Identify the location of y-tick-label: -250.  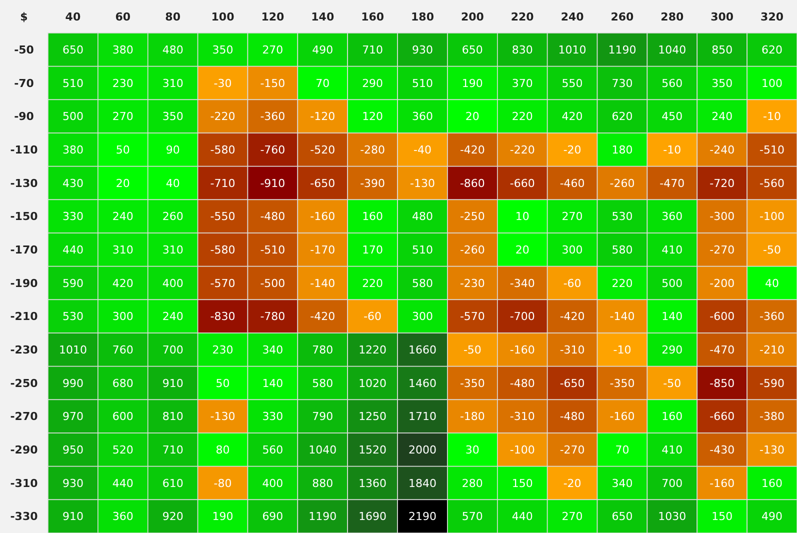
(24, 383).